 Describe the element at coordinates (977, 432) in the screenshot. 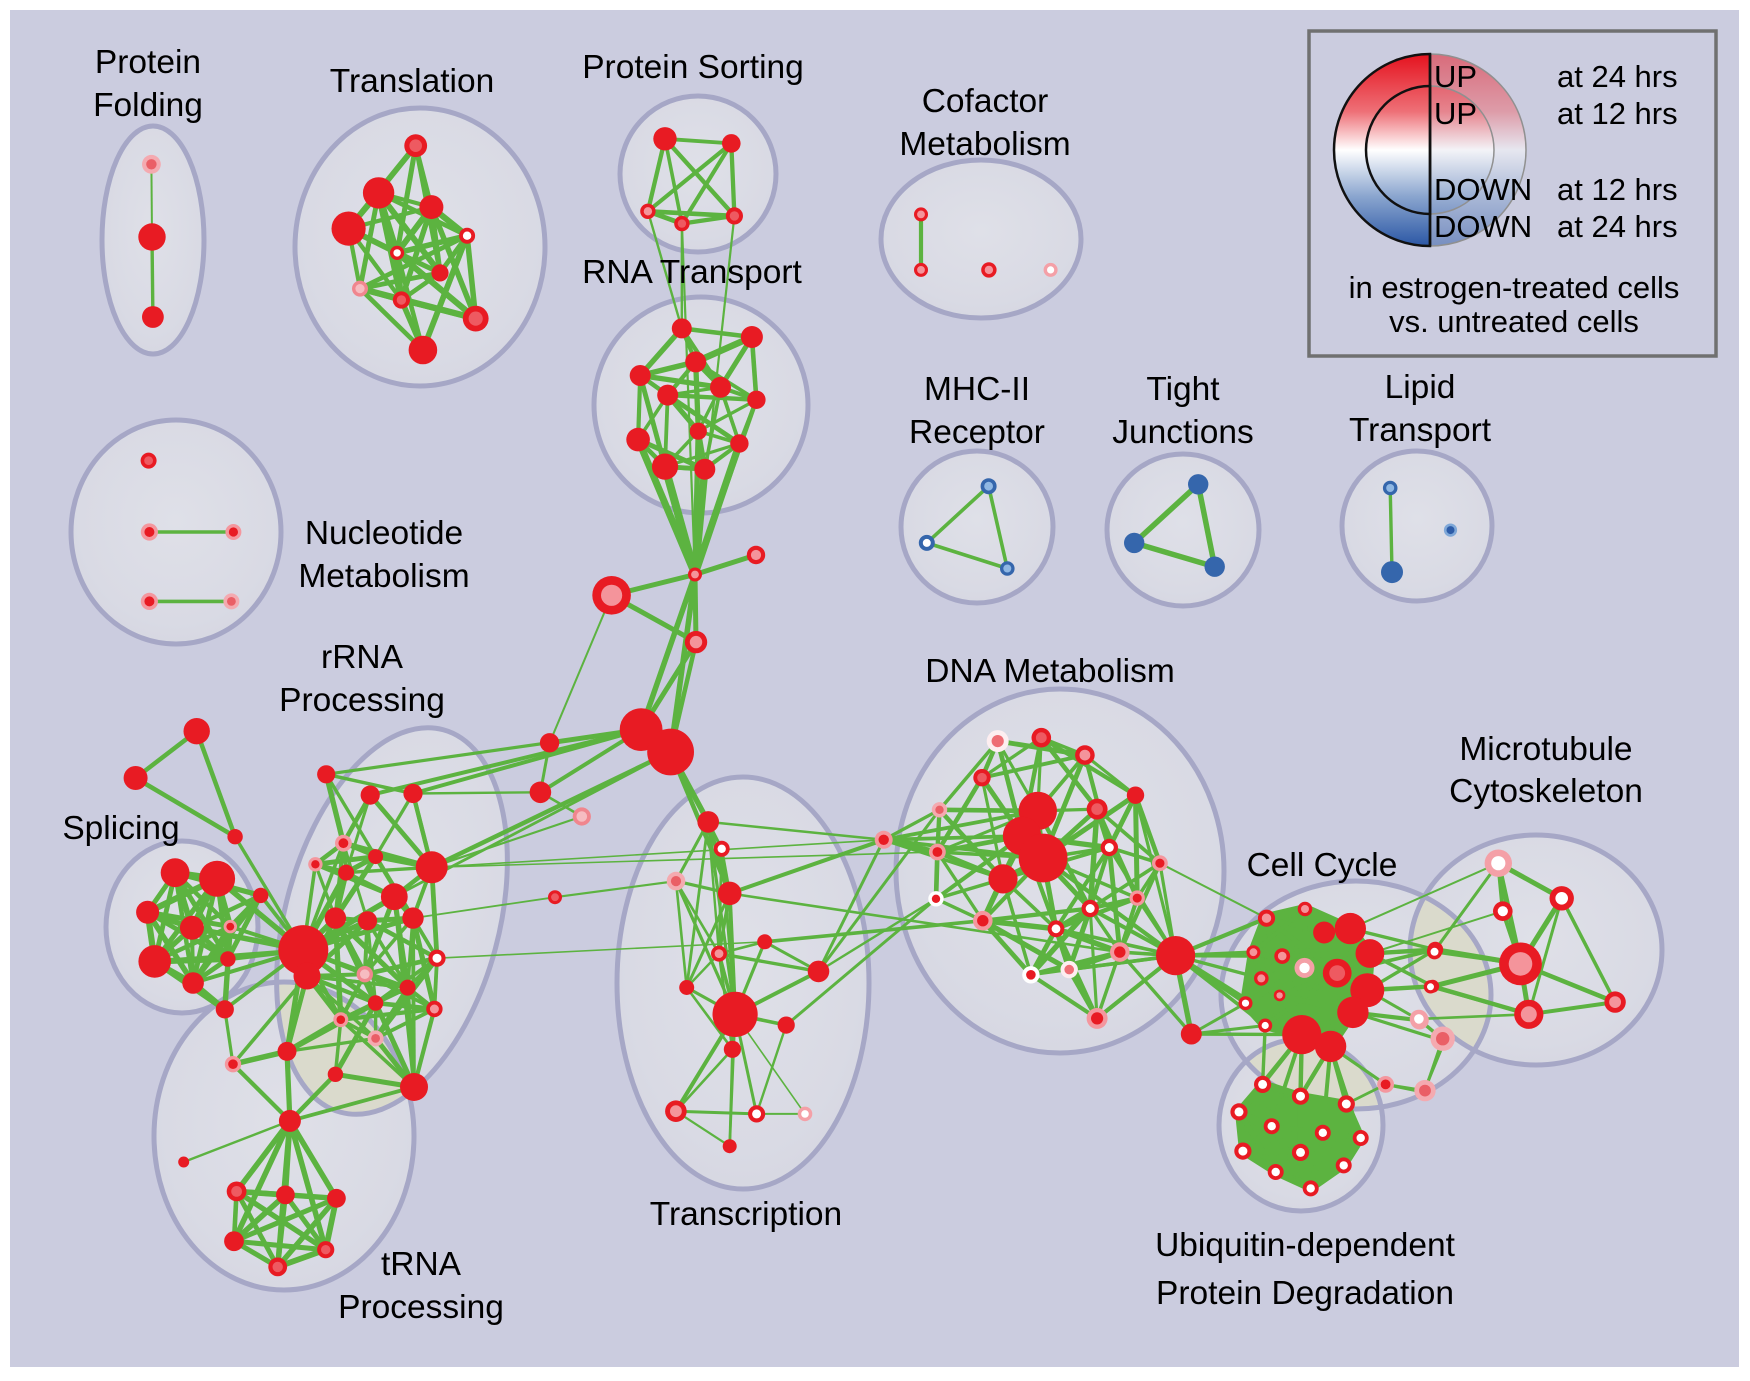

I see `svg-text: Receptor` at that location.